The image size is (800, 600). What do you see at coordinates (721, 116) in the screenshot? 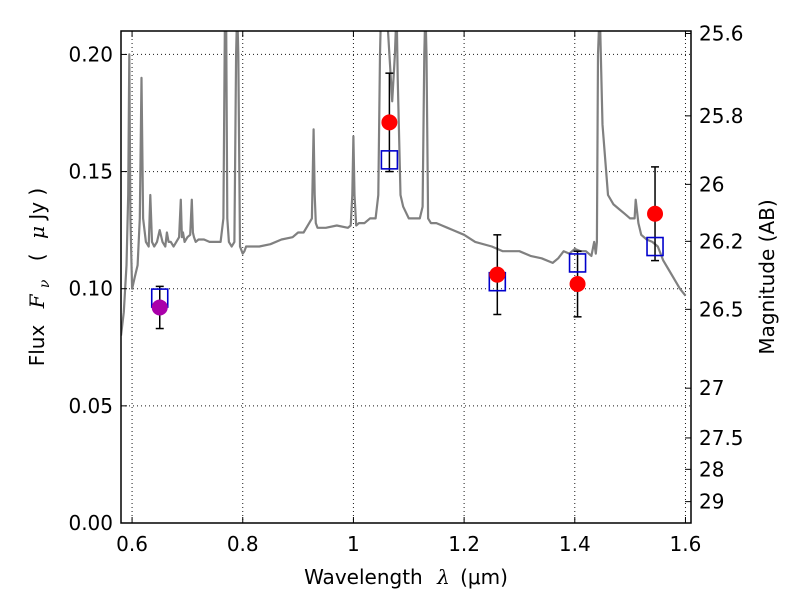
I see `right-tick-label: 25.8` at bounding box center [721, 116].